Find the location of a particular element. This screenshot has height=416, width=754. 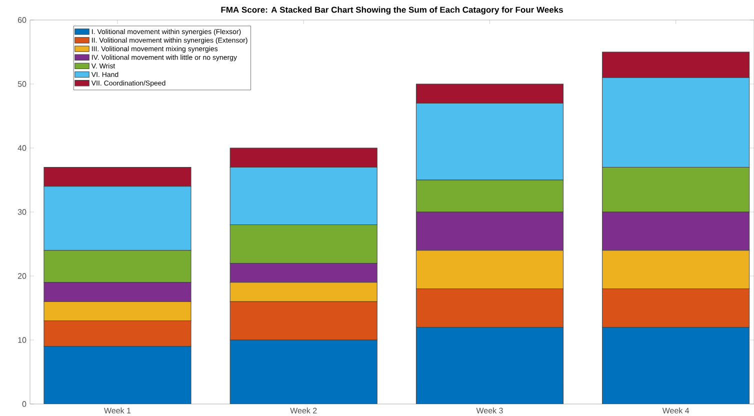

y-tick-label: 50 is located at coordinates (22, 84).